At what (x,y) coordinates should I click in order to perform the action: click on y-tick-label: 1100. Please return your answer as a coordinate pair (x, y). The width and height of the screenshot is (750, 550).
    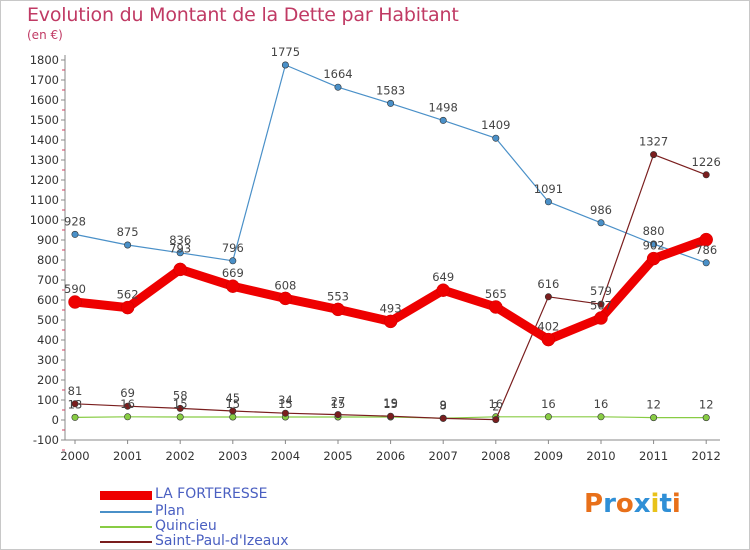
    Looking at the image, I should click on (44, 200).